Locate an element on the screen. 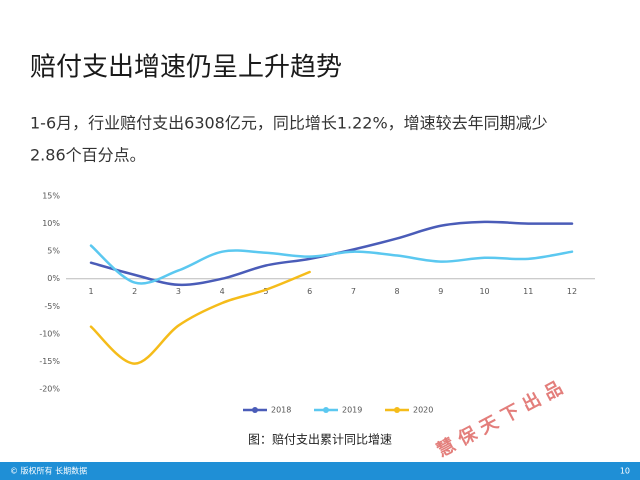 The height and width of the screenshot is (480, 640). x-tick-label: 6 is located at coordinates (309, 291).